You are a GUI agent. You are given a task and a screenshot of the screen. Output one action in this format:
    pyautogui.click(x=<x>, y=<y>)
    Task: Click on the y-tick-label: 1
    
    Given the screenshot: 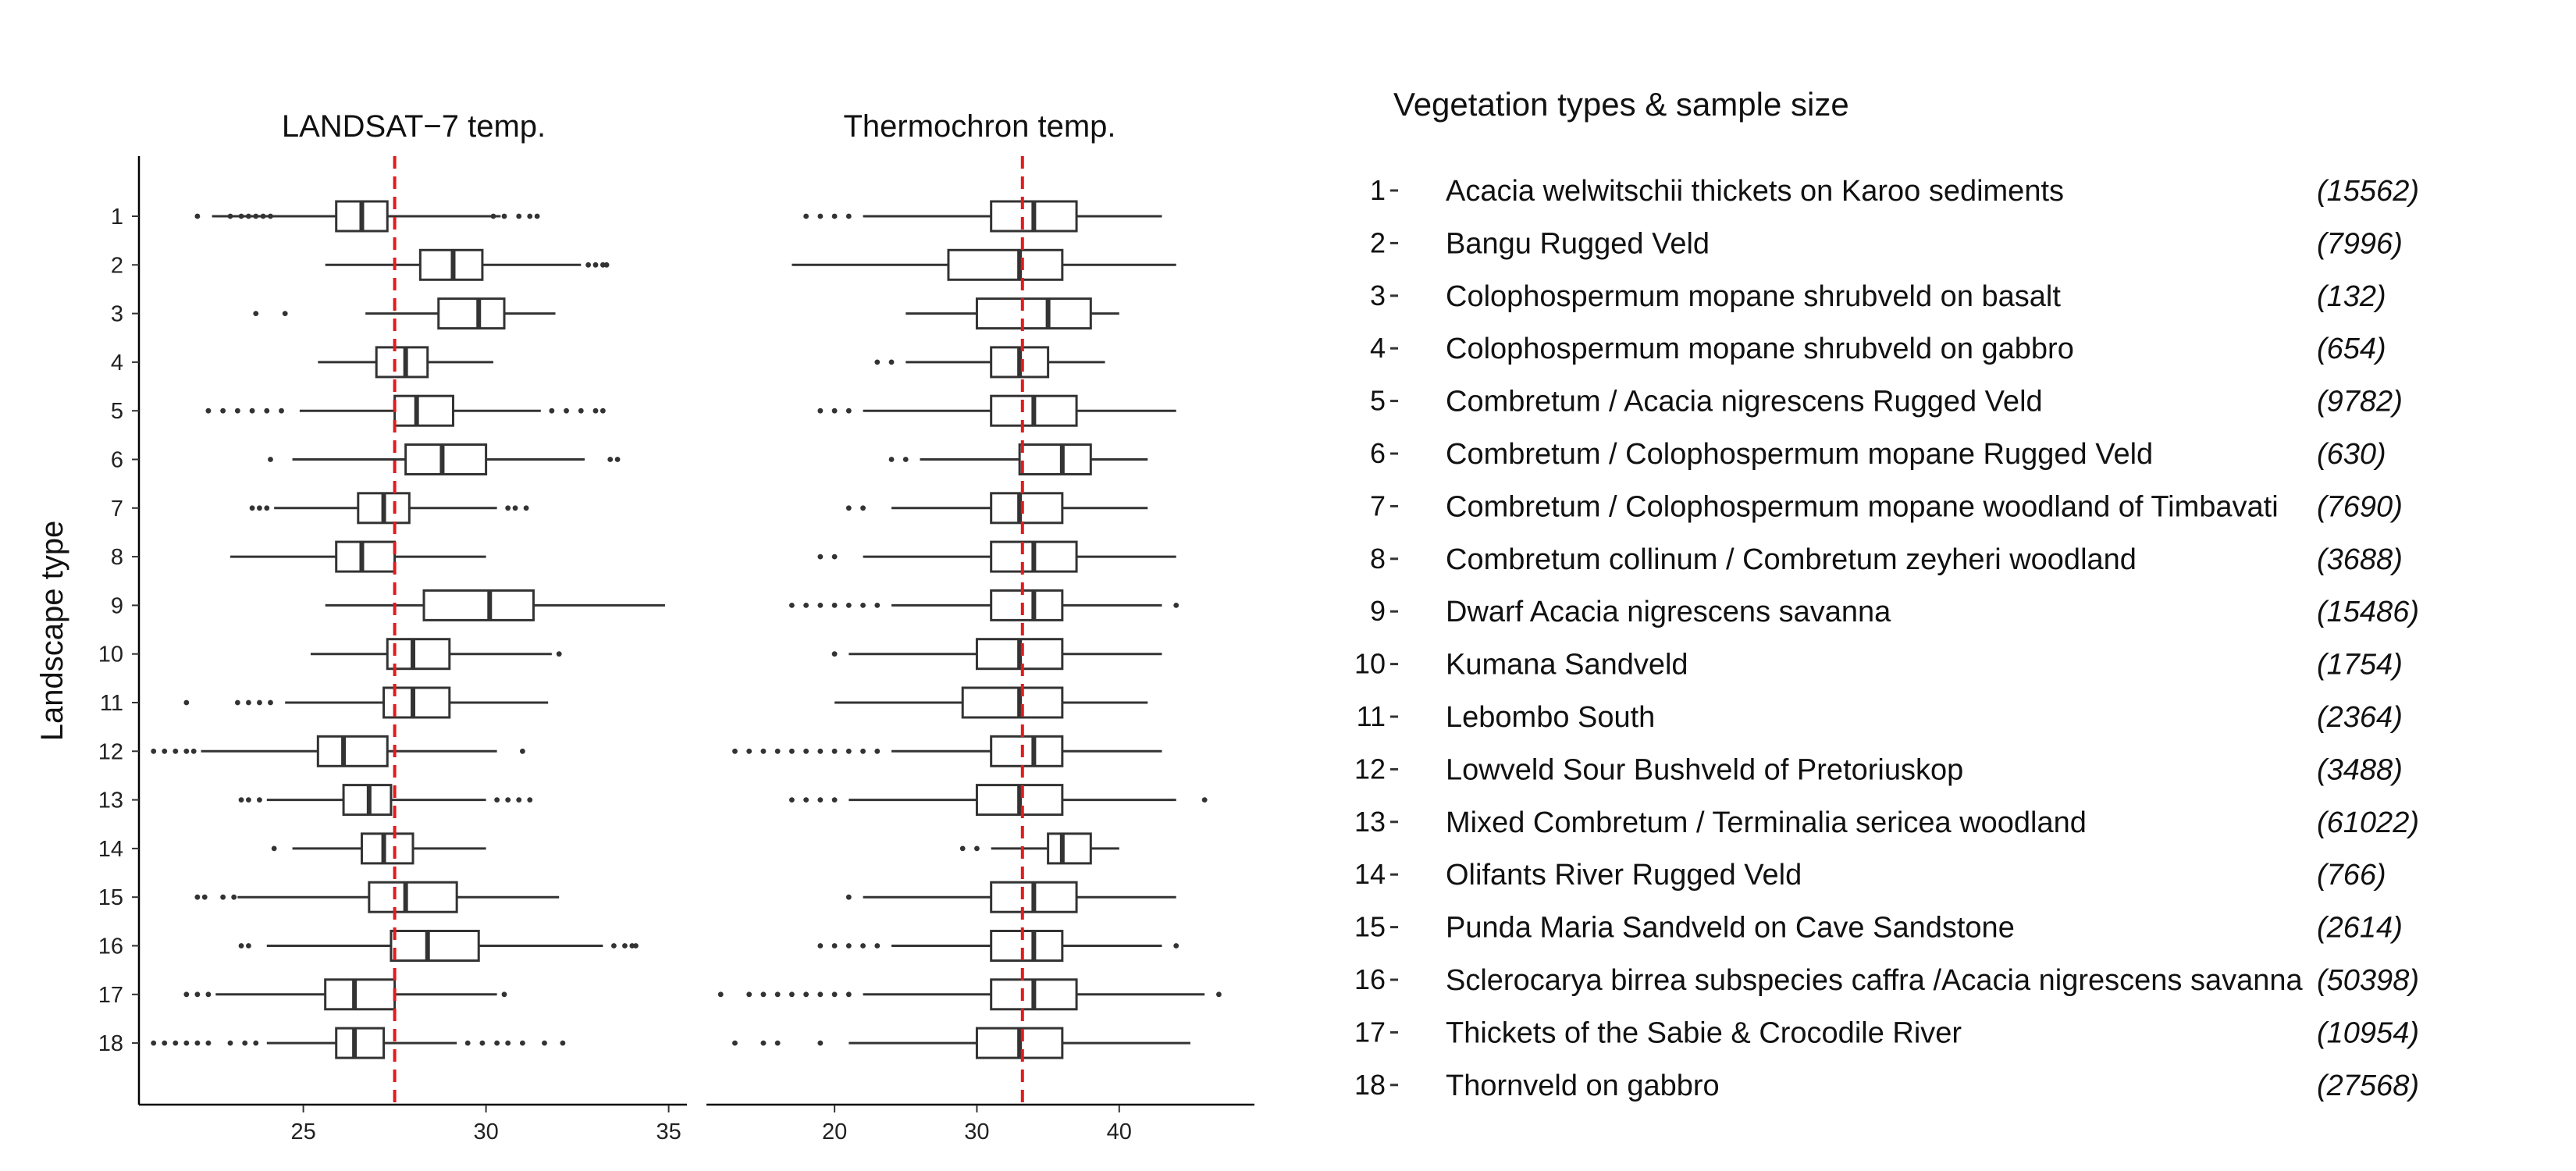 What is the action you would take?
    pyautogui.click(x=117, y=217)
    